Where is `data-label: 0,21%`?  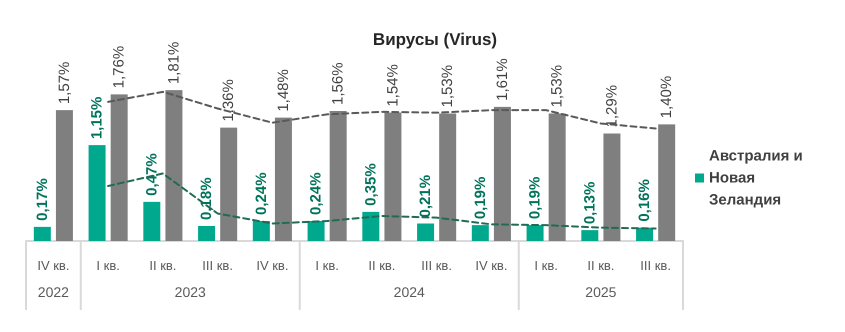 data-label: 0,21% is located at coordinates (425, 196).